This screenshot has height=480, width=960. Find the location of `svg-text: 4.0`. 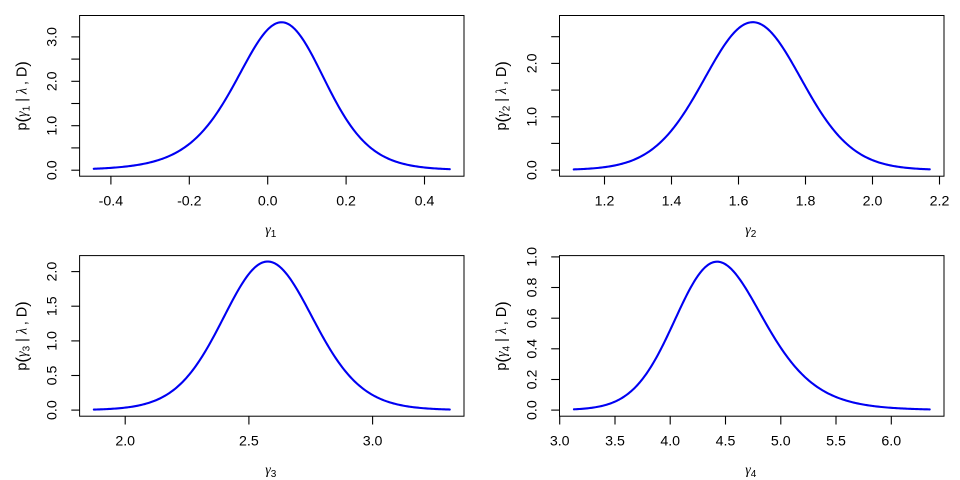

svg-text: 4.0 is located at coordinates (670, 442).